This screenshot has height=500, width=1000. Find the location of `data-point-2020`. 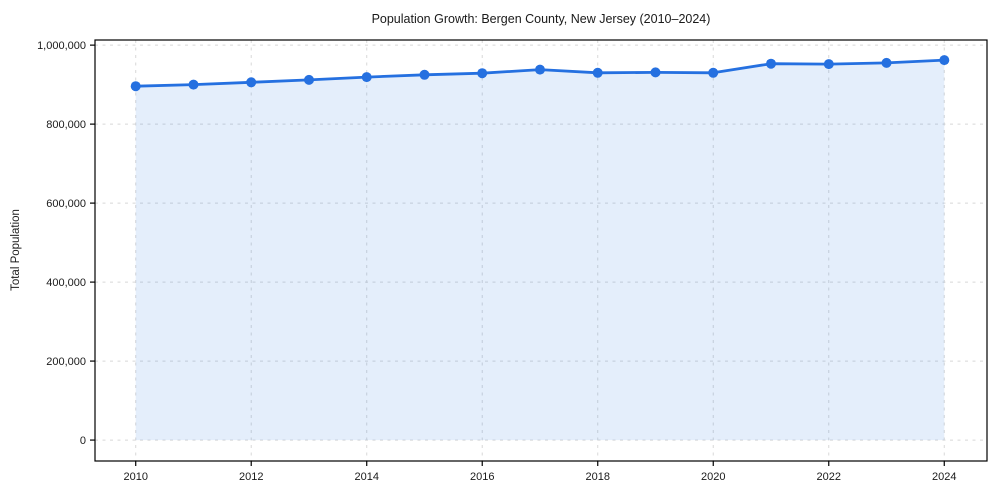

data-point-2020 is located at coordinates (713, 72).